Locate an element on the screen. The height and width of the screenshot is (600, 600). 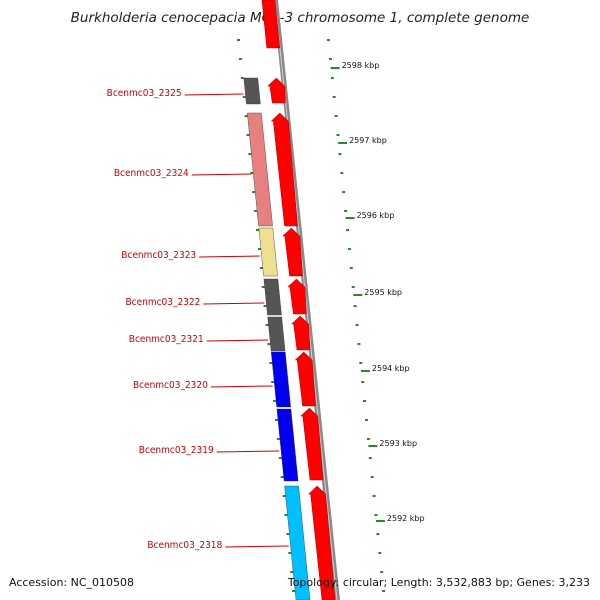
gene-label: Bcenmc03_2318 is located at coordinates (185, 545).